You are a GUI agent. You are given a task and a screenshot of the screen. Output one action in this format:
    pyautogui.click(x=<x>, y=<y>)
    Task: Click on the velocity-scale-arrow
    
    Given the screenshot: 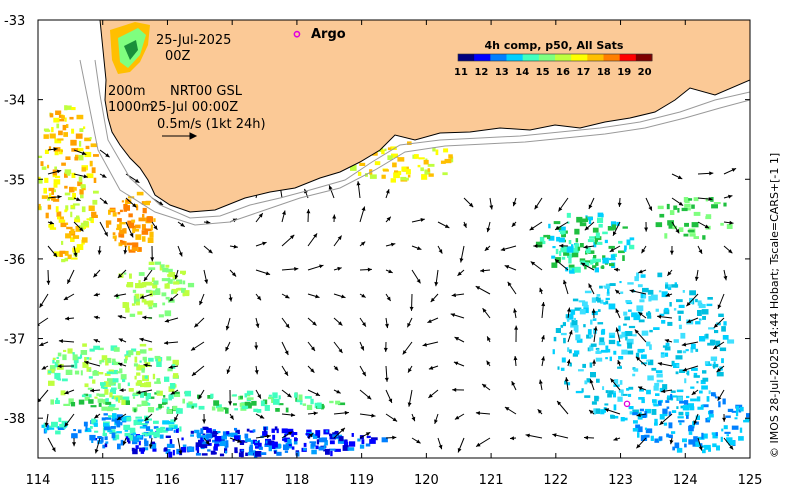 What is the action you would take?
    pyautogui.click(x=180, y=136)
    